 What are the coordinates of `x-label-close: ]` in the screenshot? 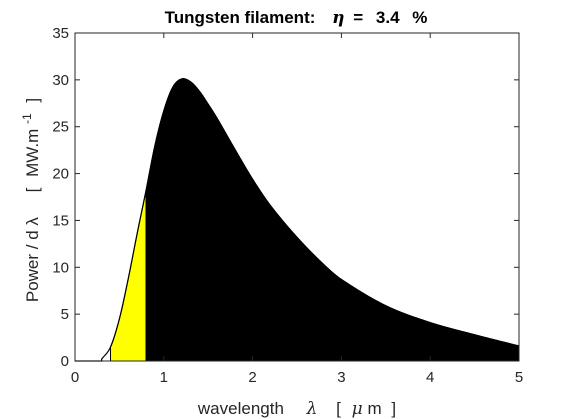 It's located at (393, 408).